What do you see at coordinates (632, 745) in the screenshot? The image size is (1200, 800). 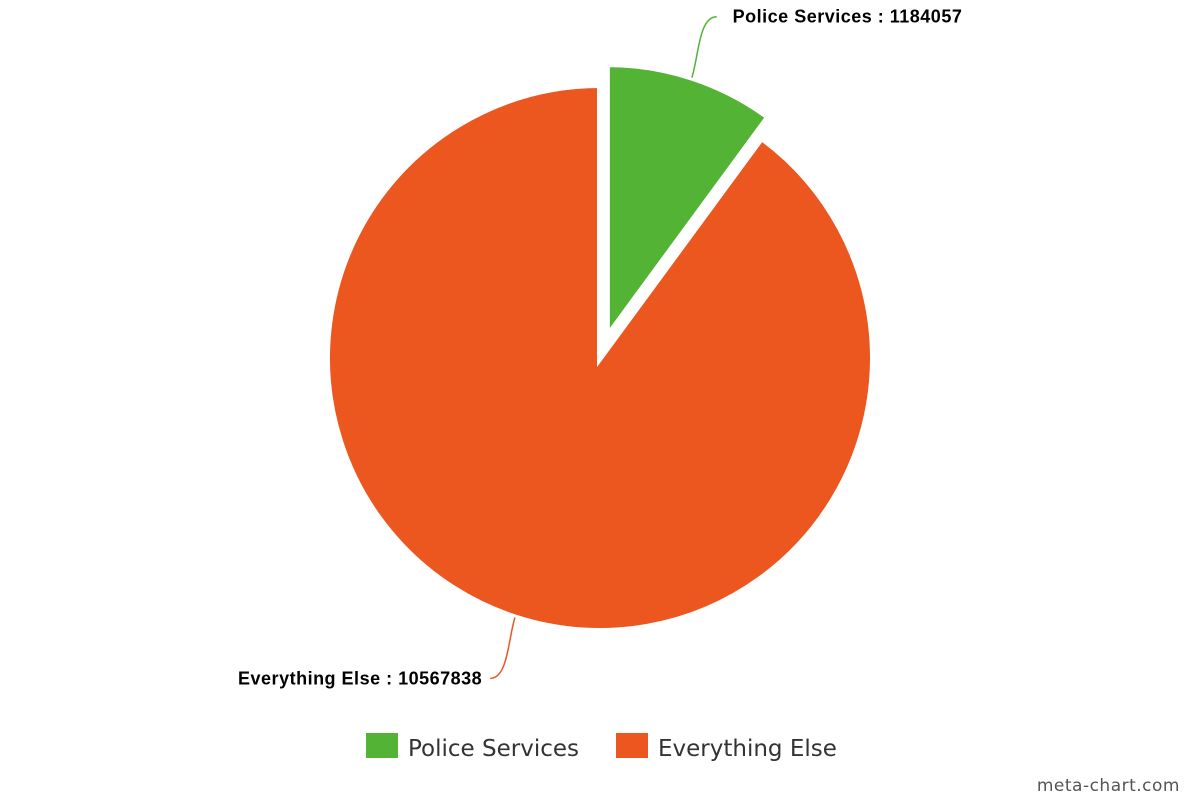 I see `legend-swatch-everything-else` at bounding box center [632, 745].